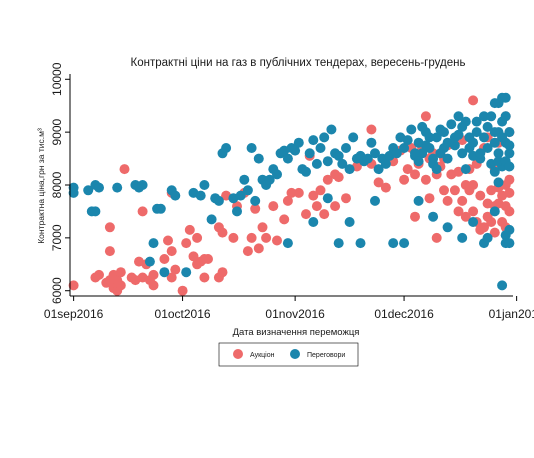 The image size is (534, 458). What do you see at coordinates (295, 354) in the screenshot?
I see `legend-marker-negotiations` at bounding box center [295, 354].